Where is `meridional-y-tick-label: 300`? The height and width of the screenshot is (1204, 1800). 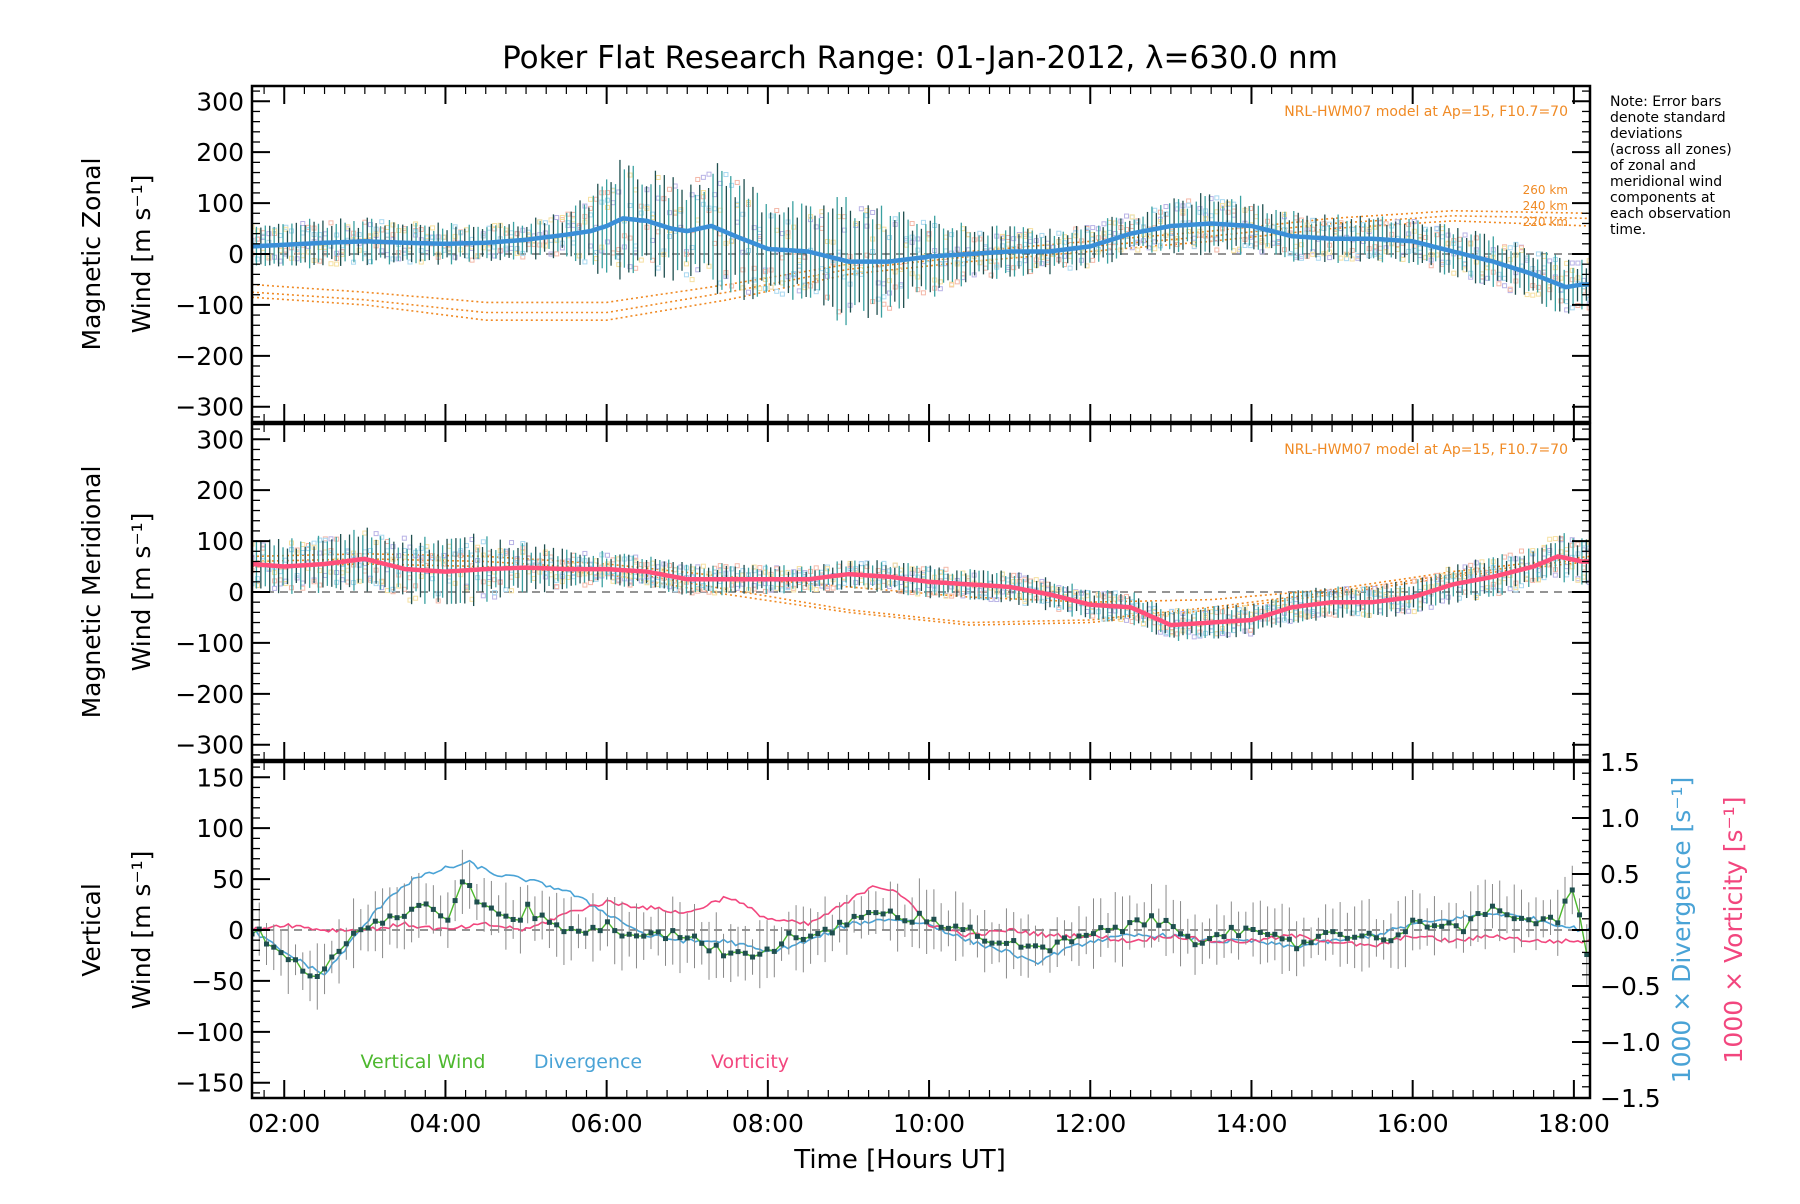
meridional-y-tick-label: 300 is located at coordinates (220, 439).